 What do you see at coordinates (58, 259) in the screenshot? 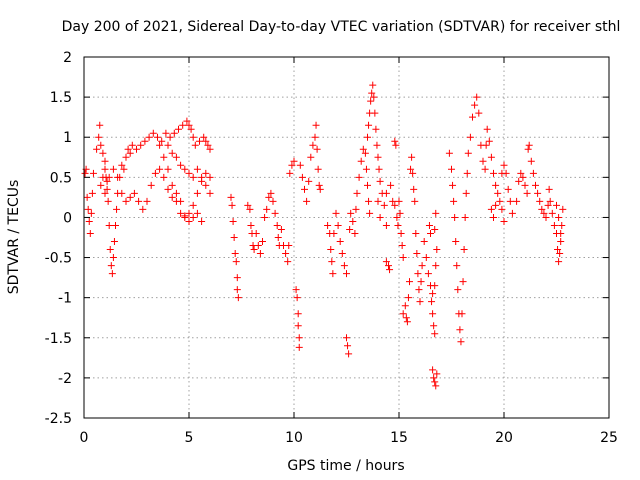
I see `y-tick-label: -0.5` at bounding box center [58, 259].